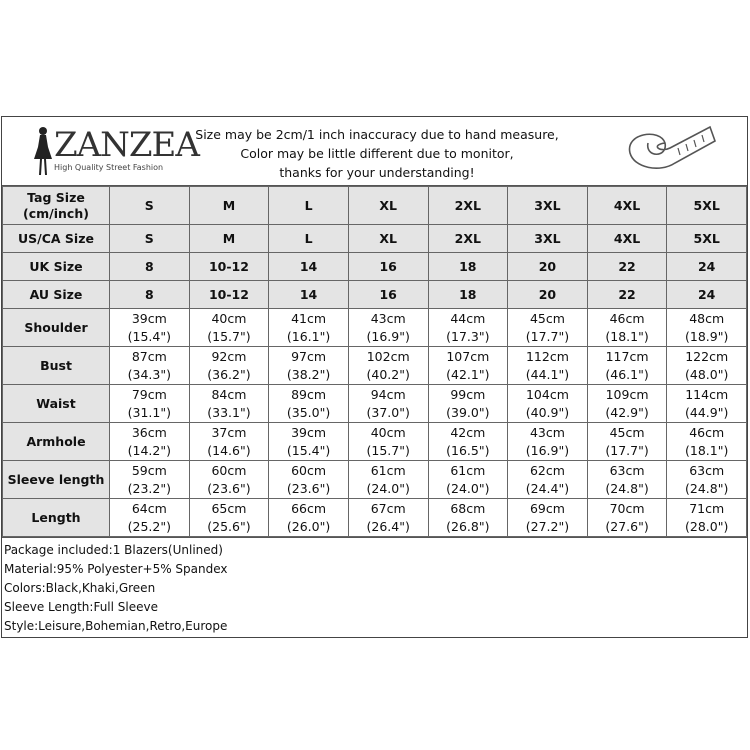  Describe the element at coordinates (43, 151) in the screenshot. I see `model-silhouette-icon` at that location.